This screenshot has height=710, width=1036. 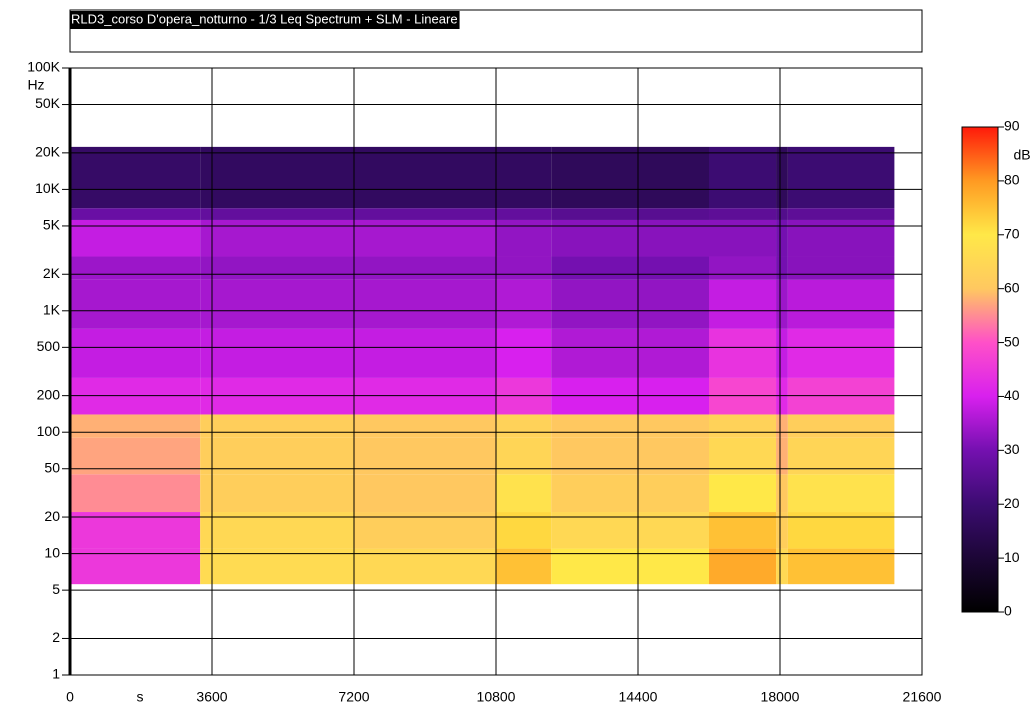 I want to click on x-tick-label: 10800, so click(x=496, y=697).